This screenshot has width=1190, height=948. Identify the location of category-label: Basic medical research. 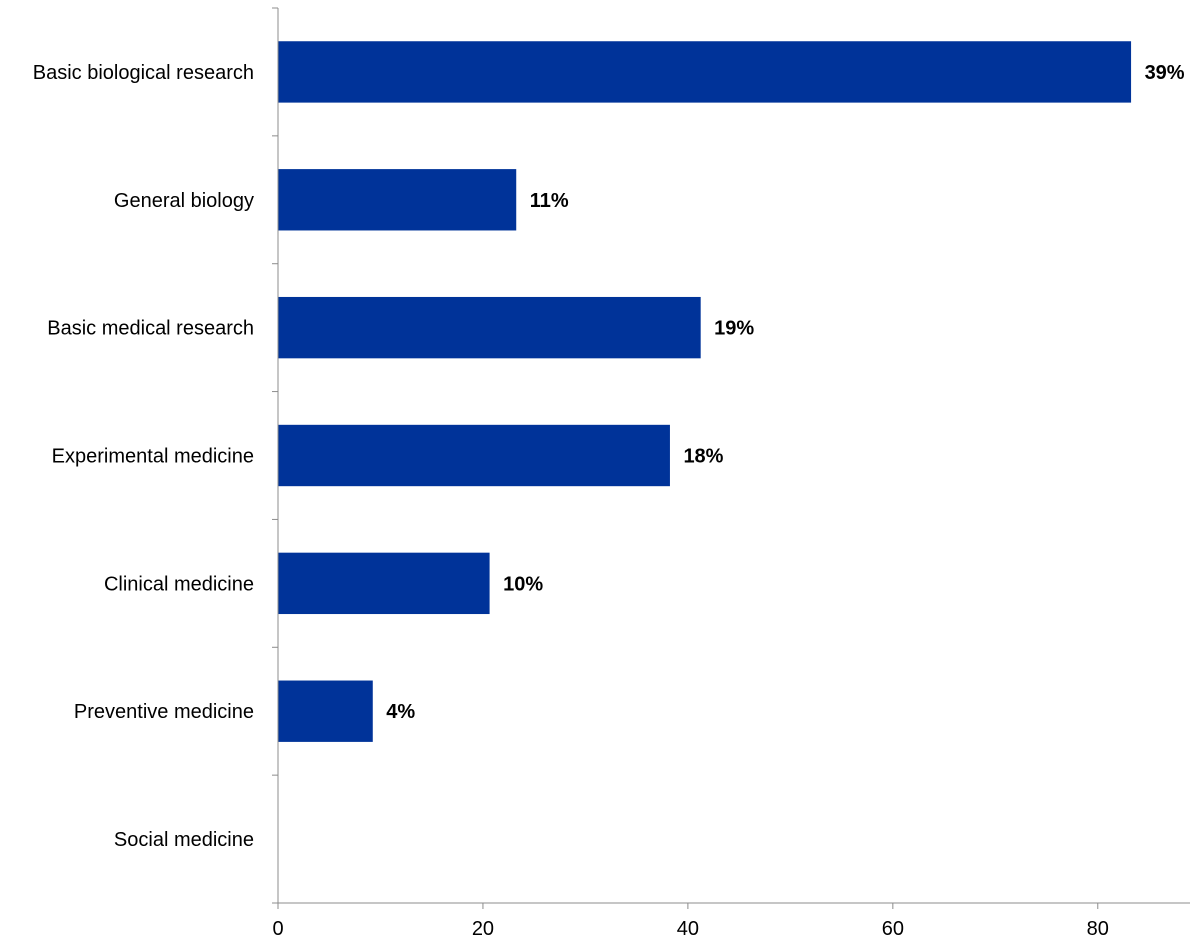
(150, 329).